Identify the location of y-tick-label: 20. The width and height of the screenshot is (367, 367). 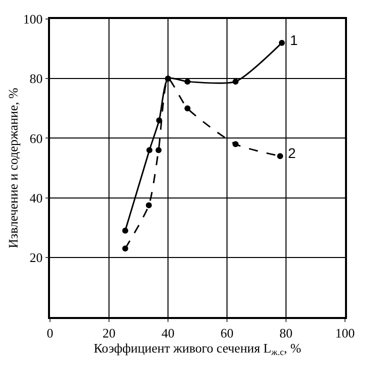
(36, 257).